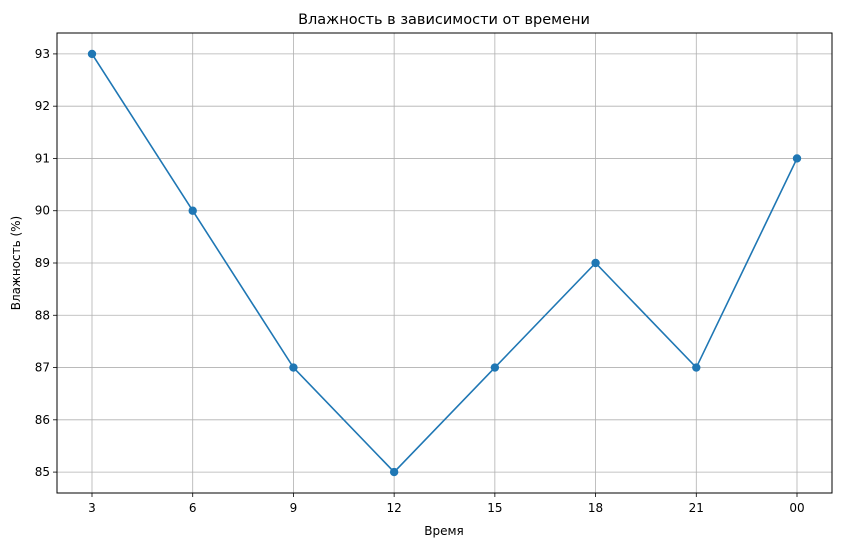 The image size is (842, 547). Describe the element at coordinates (16, 263) in the screenshot. I see `y-axis-label: Влажность (%)` at that location.